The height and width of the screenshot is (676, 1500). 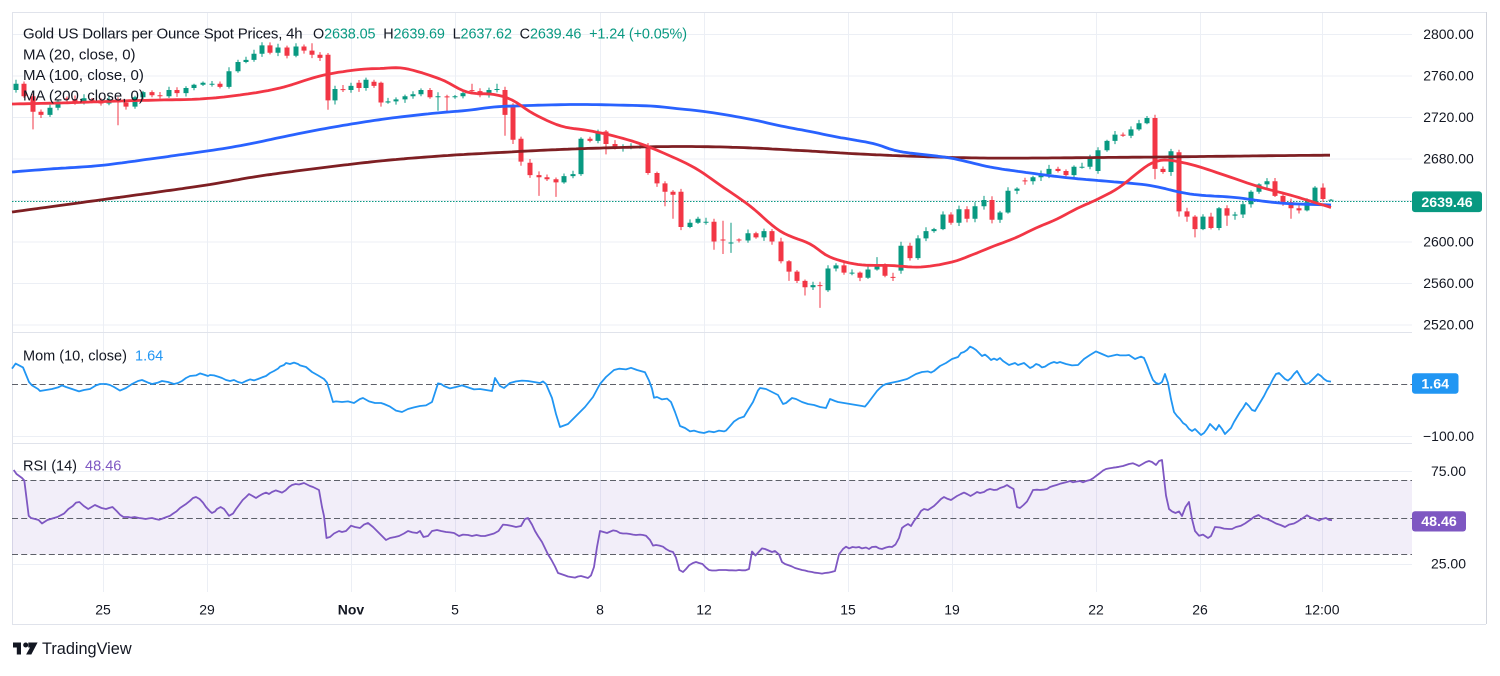 I want to click on svg-text: 2560.00, so click(x=1448, y=283).